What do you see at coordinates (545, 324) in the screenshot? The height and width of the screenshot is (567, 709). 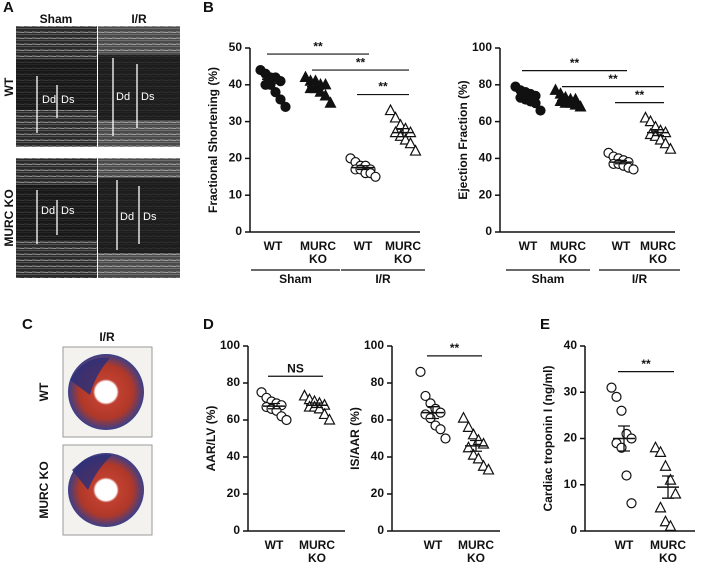 I see `panel-label: E` at bounding box center [545, 324].